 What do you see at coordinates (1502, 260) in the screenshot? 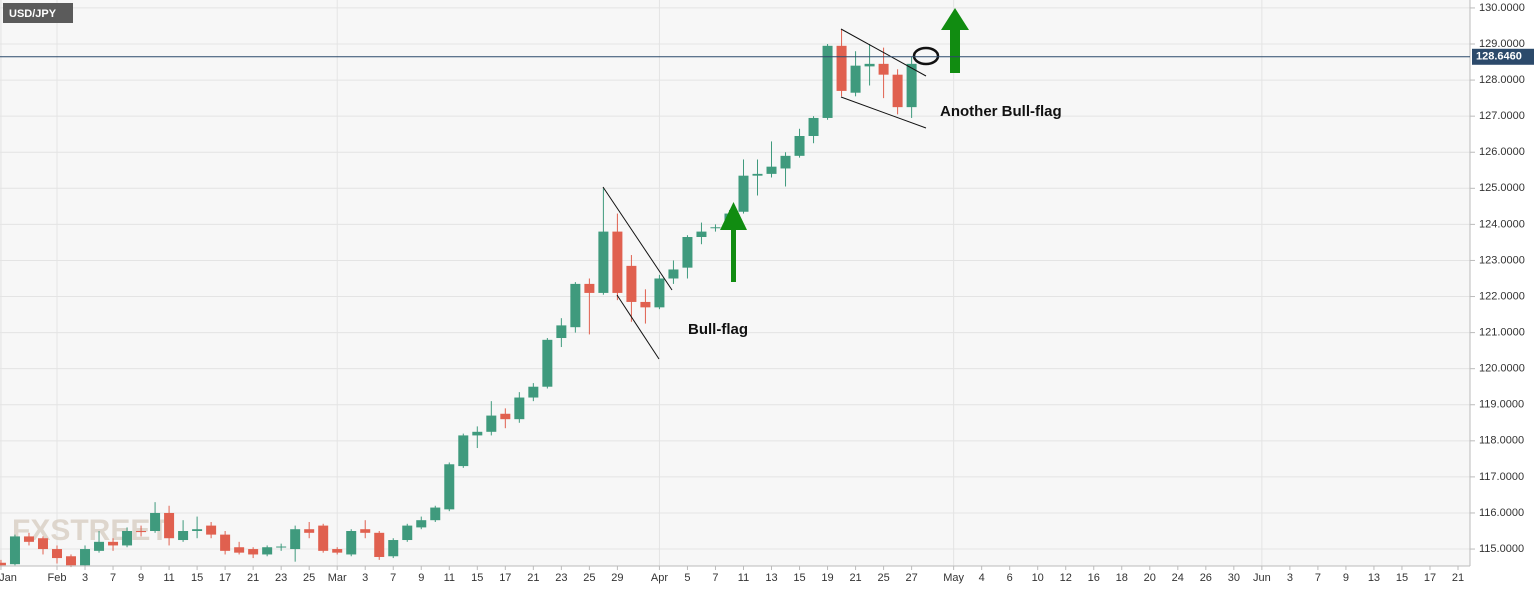
I see `y-tick-label: 123.0000` at bounding box center [1502, 260].